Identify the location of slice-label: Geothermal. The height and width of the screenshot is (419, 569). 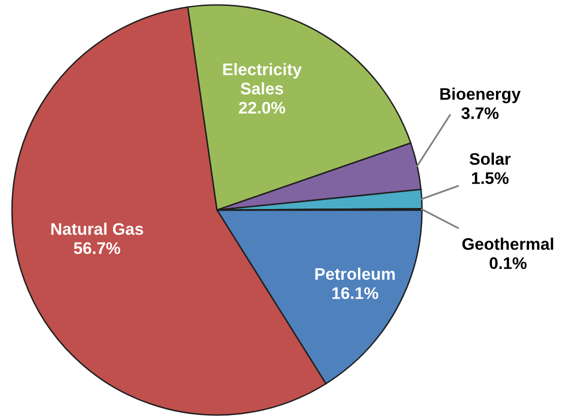
(508, 244).